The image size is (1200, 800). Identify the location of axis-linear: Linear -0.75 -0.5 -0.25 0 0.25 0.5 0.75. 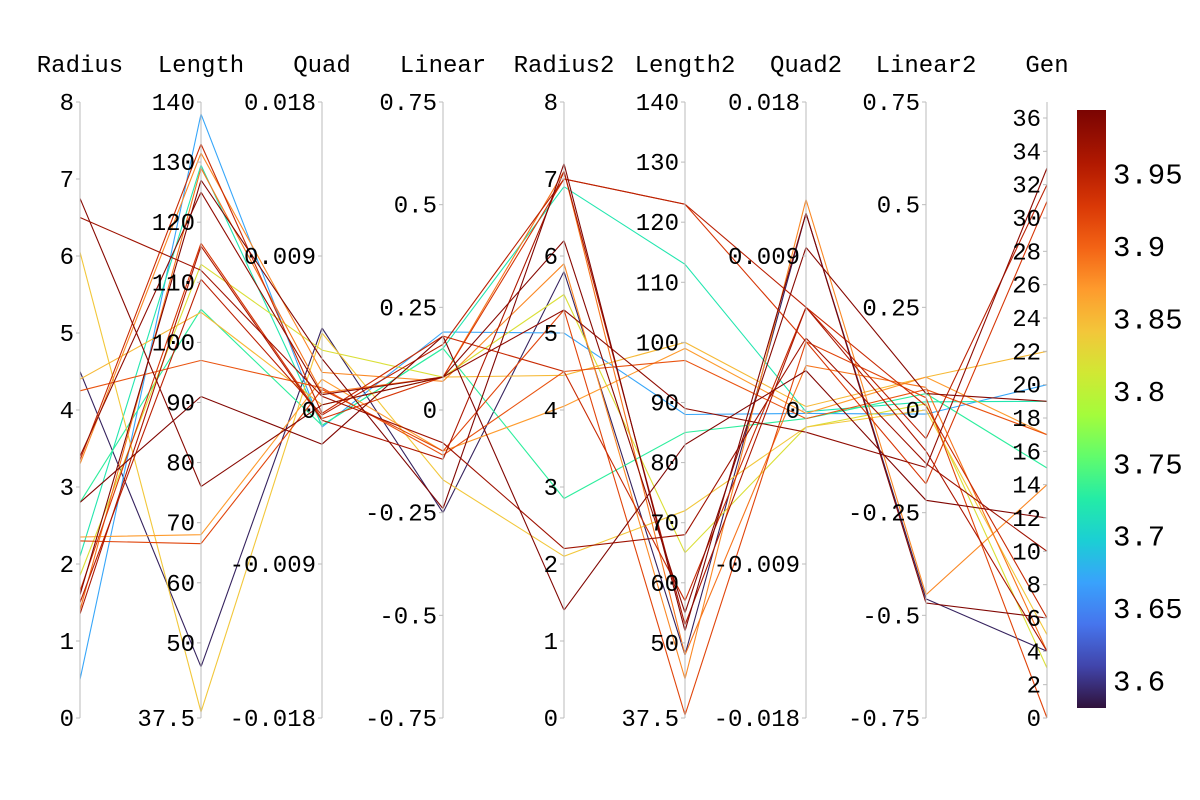
(425, 393).